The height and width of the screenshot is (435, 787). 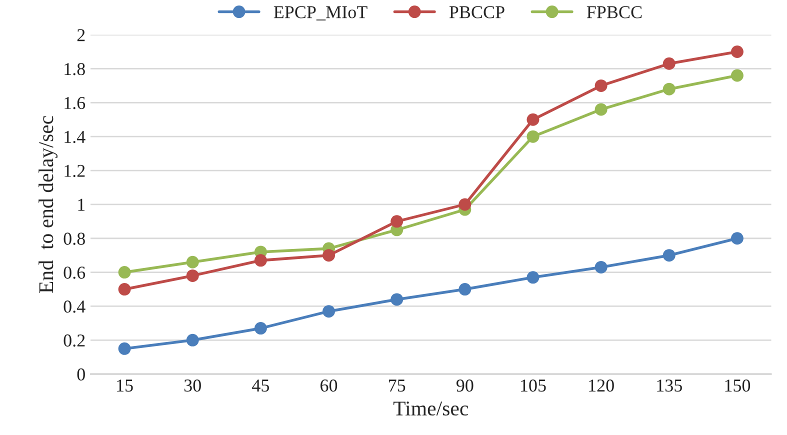 I want to click on x-tick-label: 60, so click(x=329, y=385).